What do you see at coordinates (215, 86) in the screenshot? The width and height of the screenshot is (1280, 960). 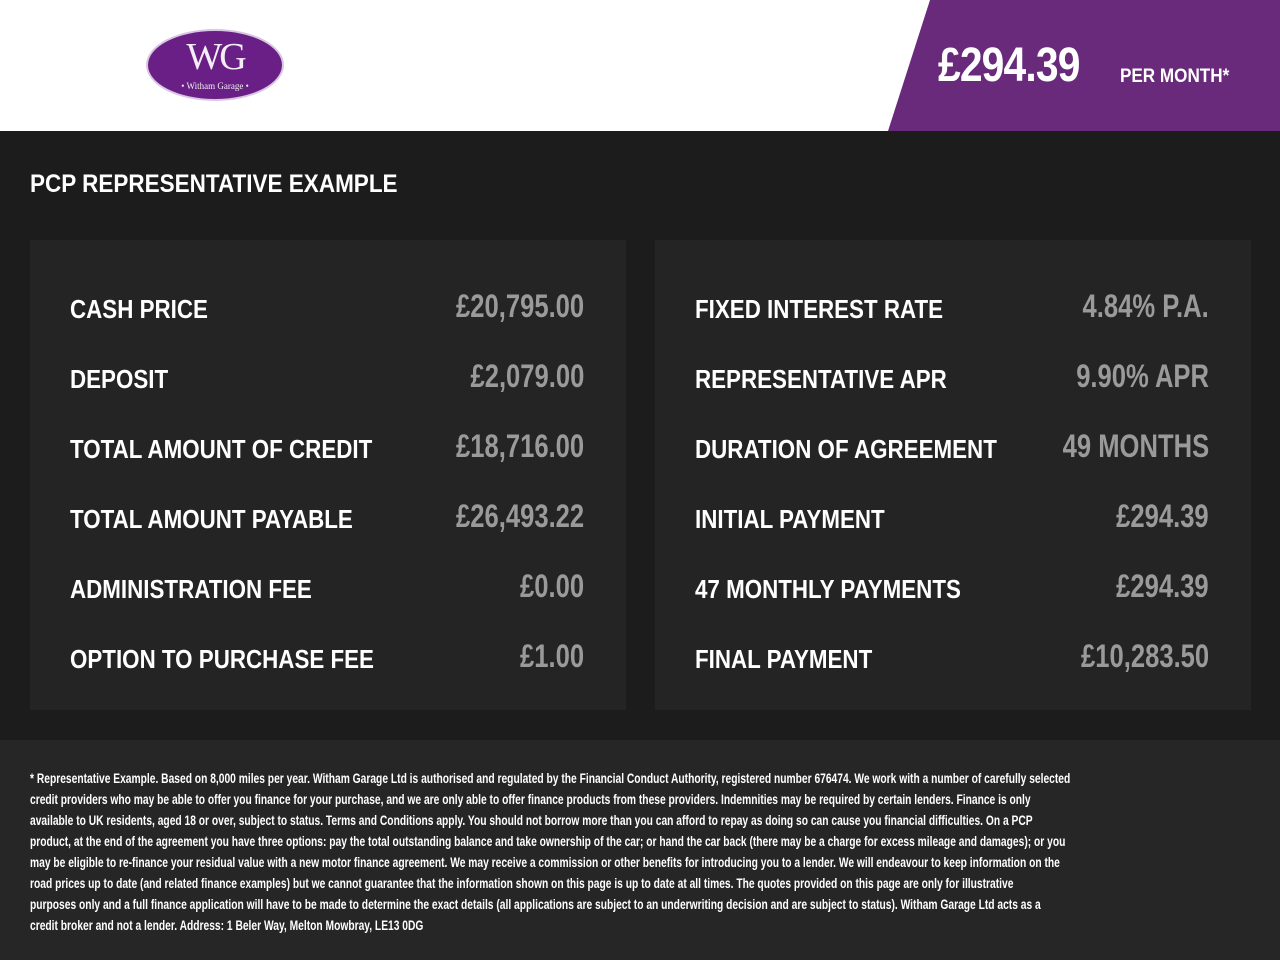 I see `logo-name: • Witham Garage •` at bounding box center [215, 86].